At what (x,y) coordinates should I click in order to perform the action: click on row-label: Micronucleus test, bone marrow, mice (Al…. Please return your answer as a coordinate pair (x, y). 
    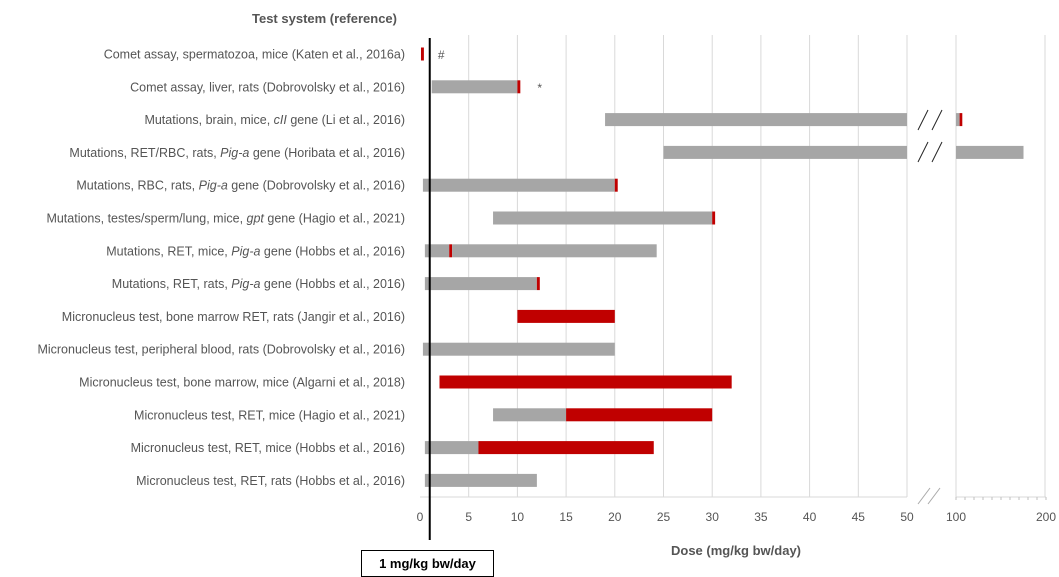
    Looking at the image, I should click on (242, 383).